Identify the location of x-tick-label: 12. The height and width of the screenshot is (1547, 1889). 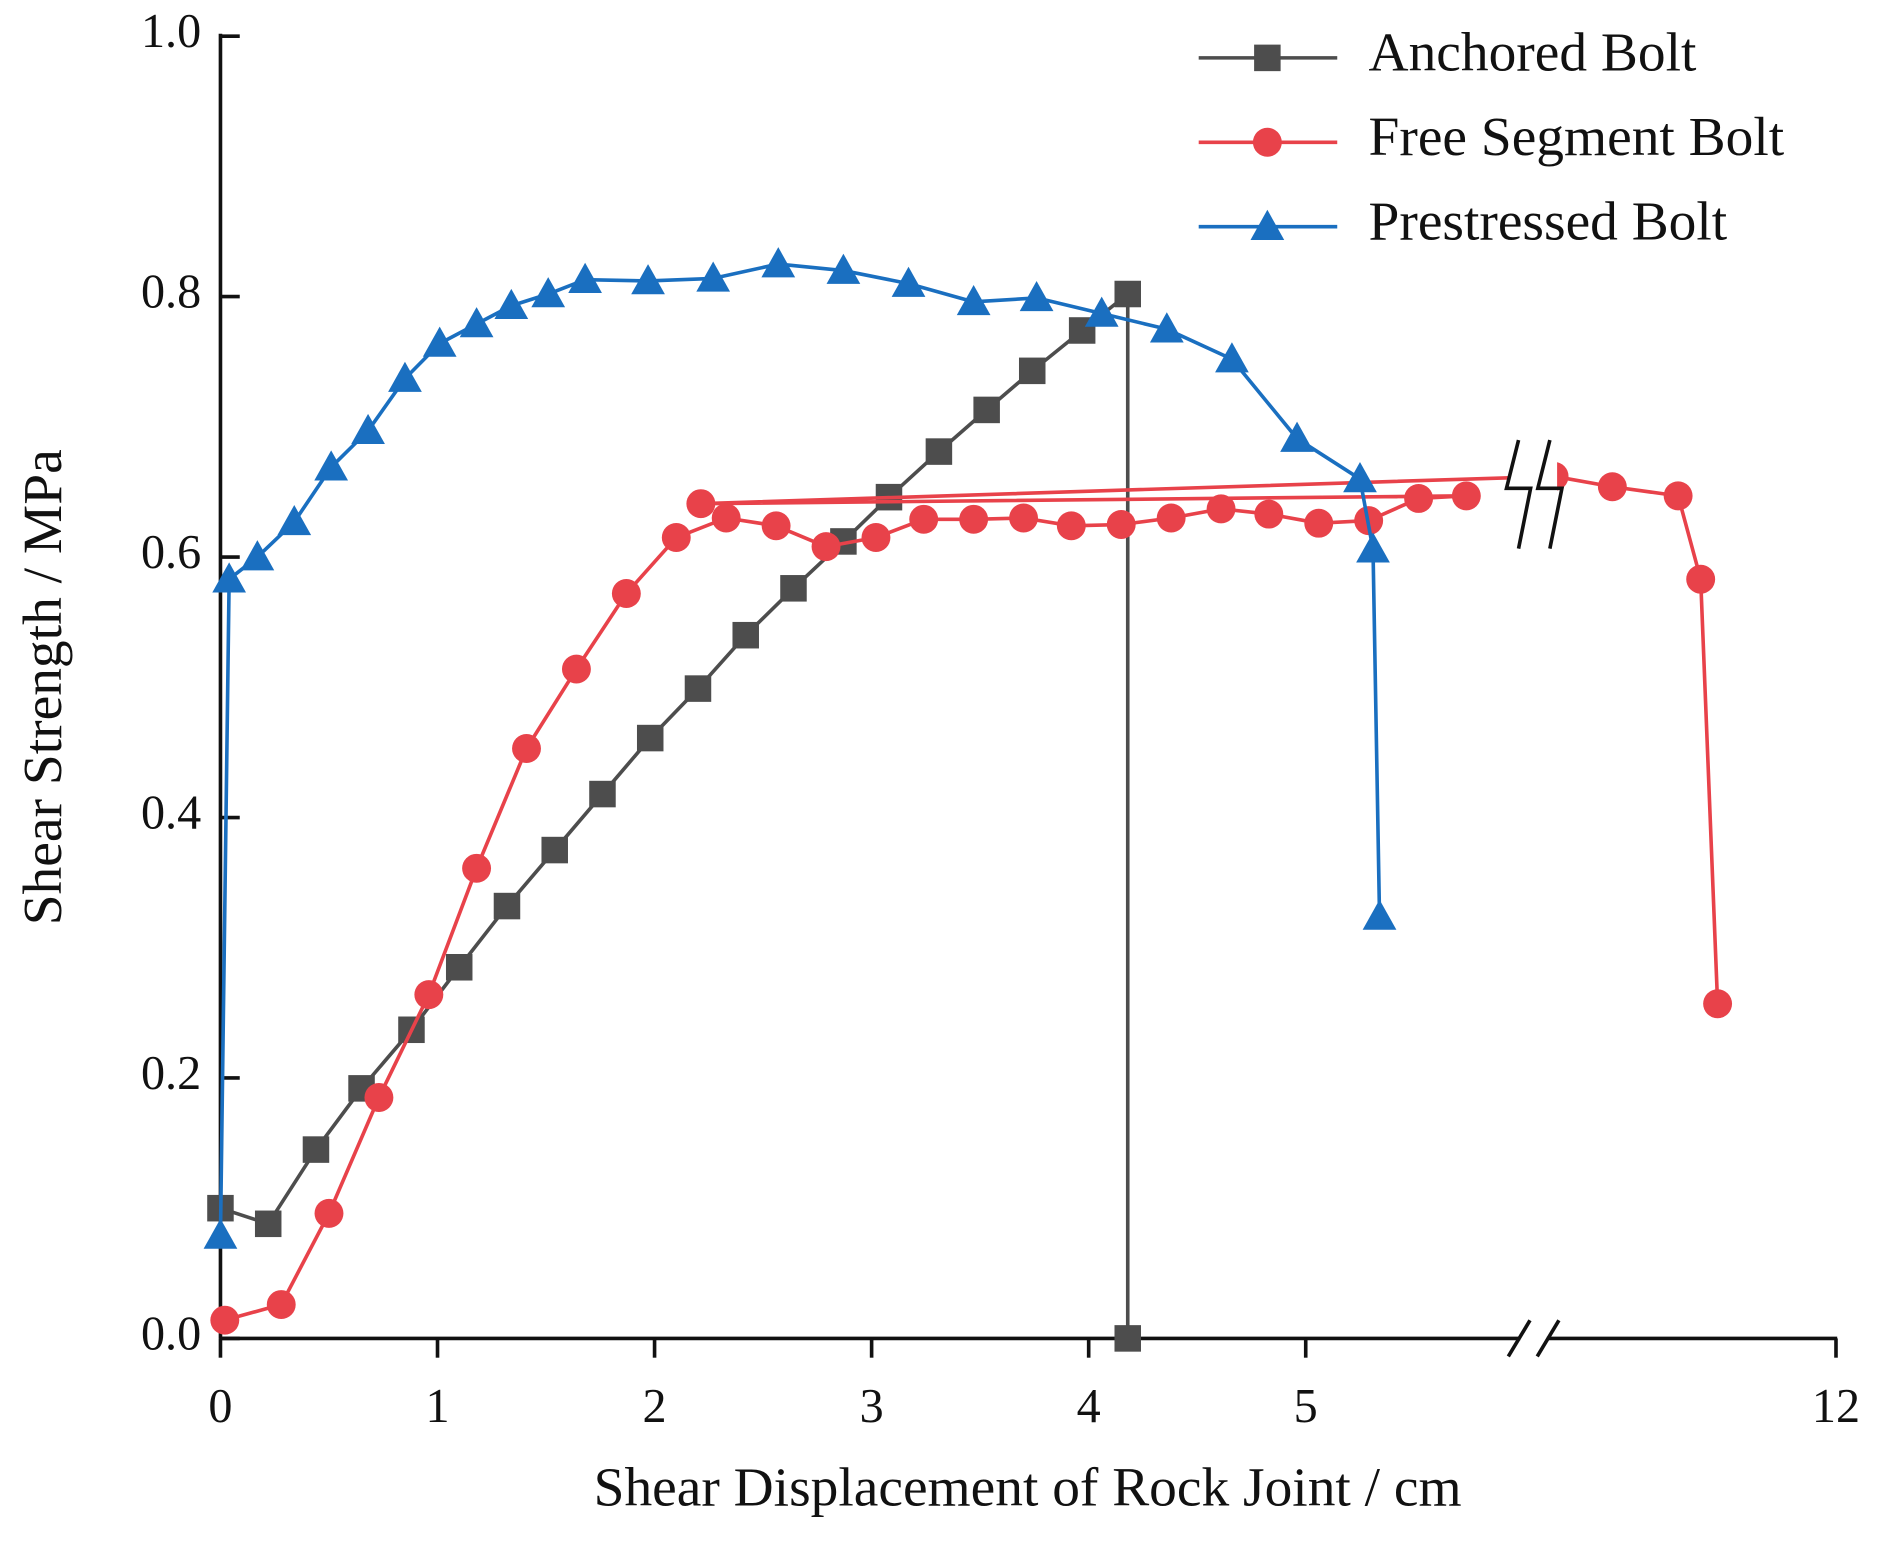
(1836, 1406).